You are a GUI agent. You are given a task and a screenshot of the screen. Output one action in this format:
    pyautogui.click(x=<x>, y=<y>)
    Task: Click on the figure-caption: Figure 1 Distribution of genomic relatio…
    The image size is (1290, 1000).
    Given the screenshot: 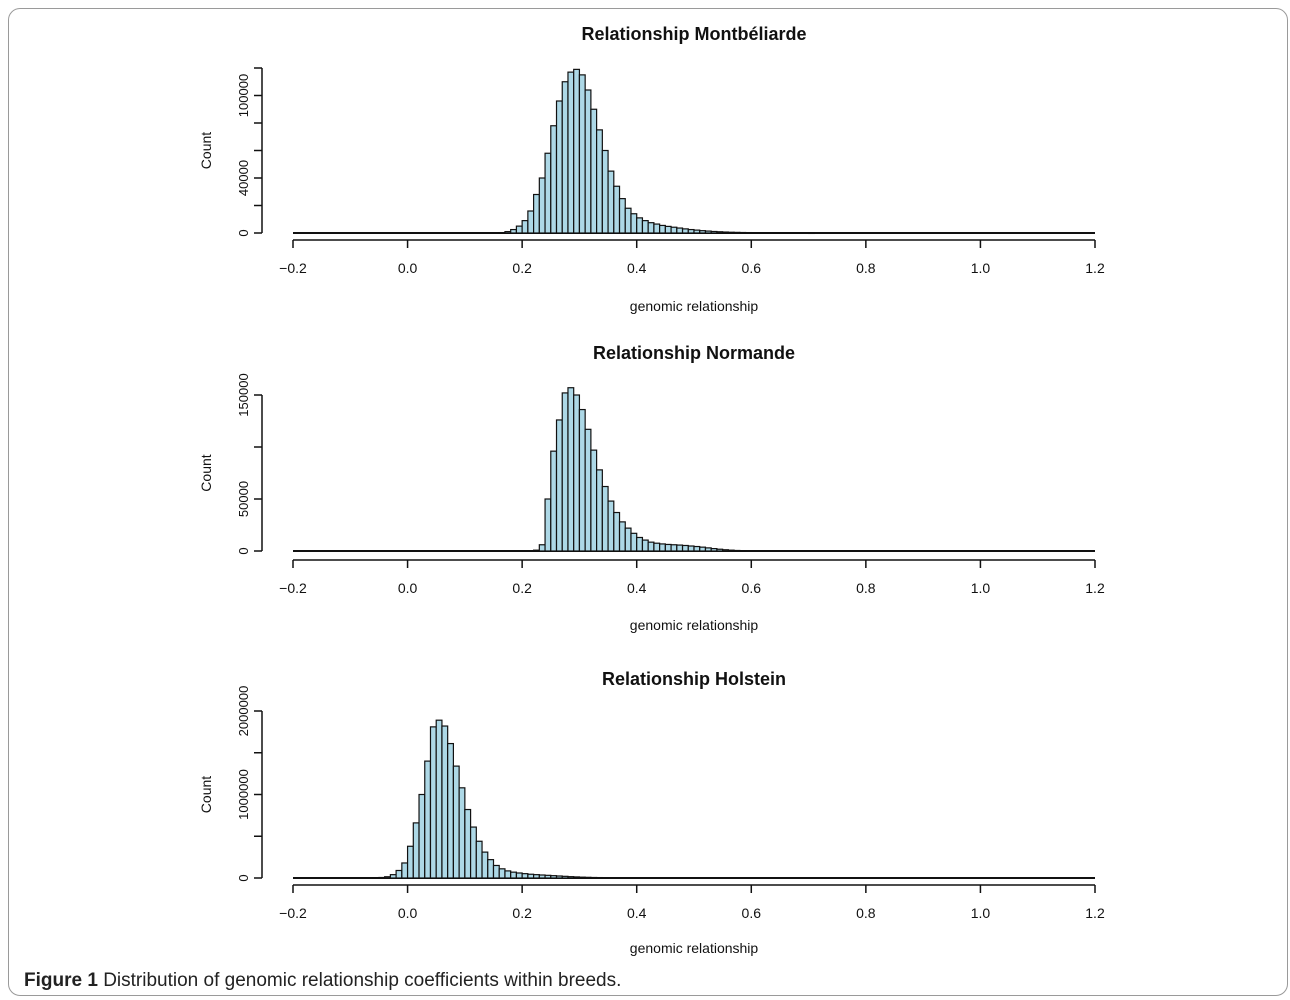 What is the action you would take?
    pyautogui.click(x=322, y=981)
    